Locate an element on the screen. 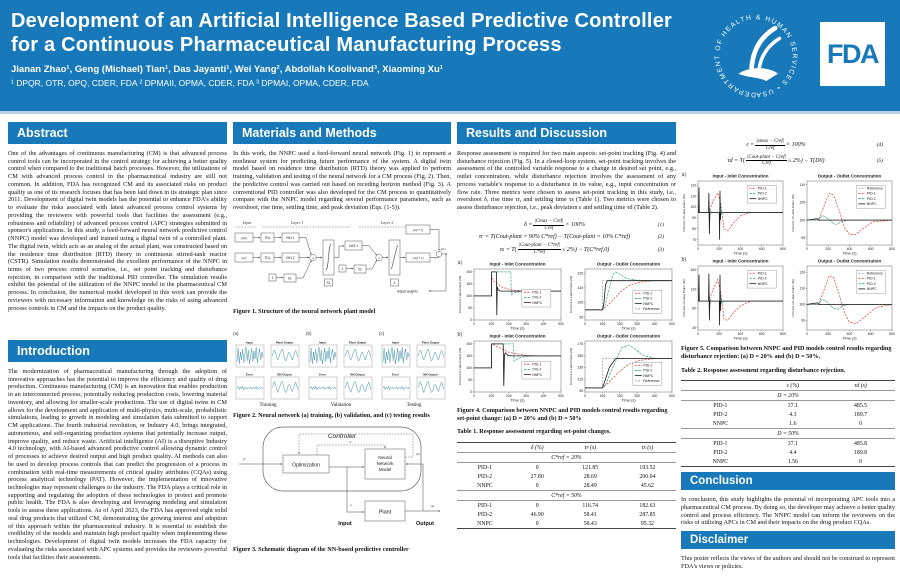  svg-text: 155 is located at coordinates (580, 356).